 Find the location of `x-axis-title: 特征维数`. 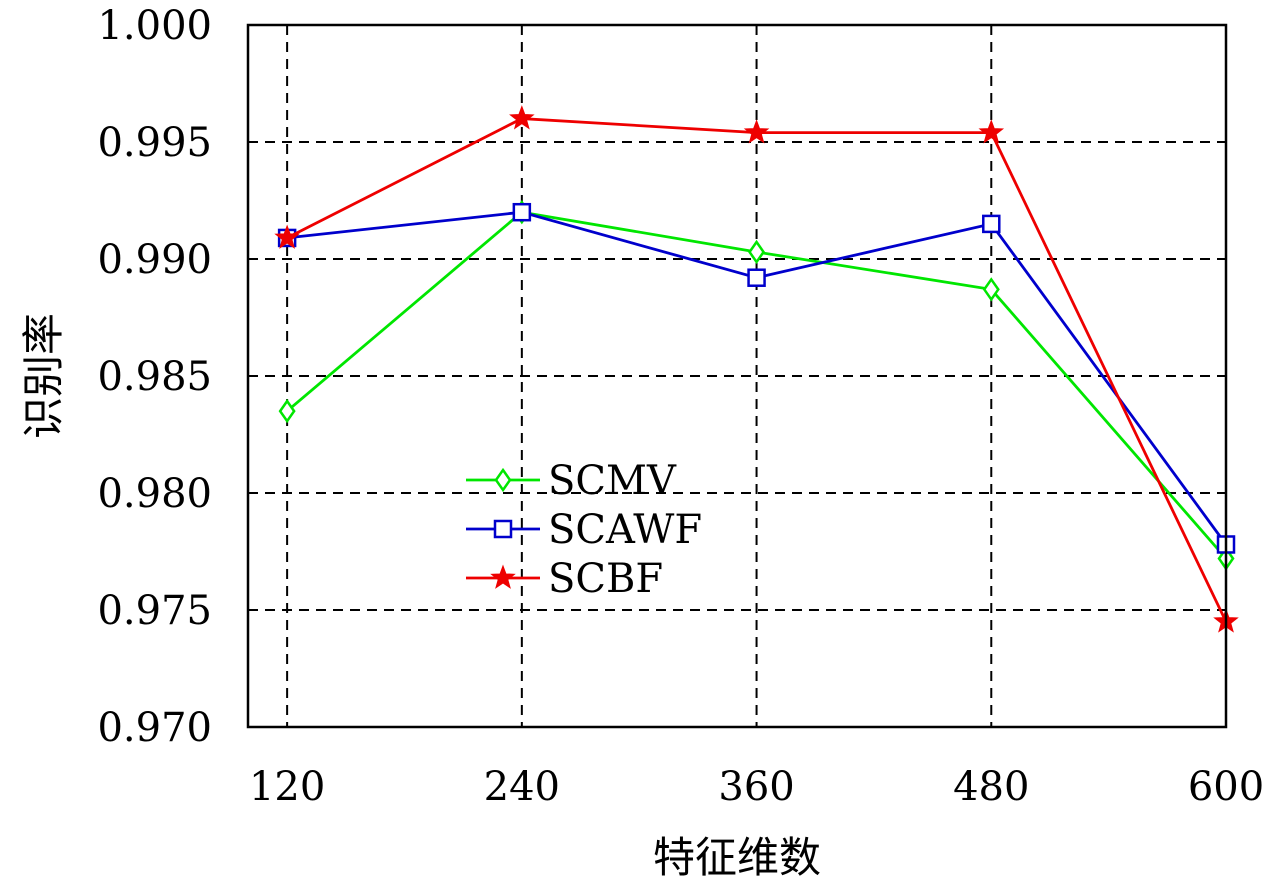

x-axis-title: 特征维数 is located at coordinates (737, 857).